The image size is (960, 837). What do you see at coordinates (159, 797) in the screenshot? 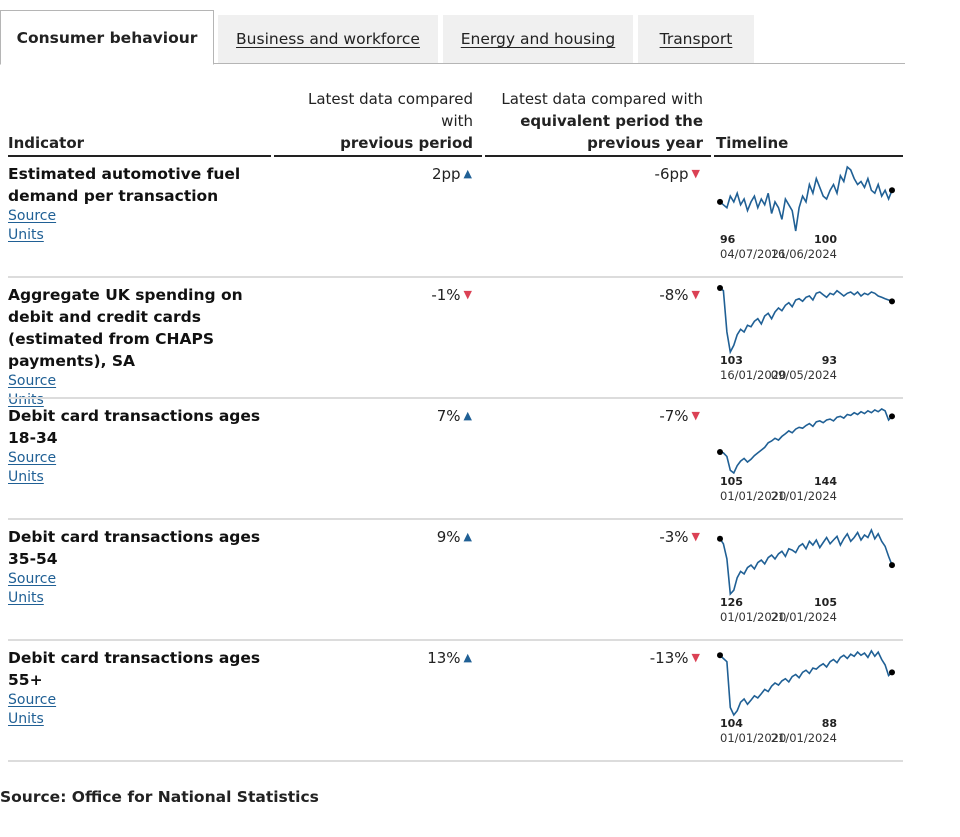
I see `footer-source: Source: Office for National Statistics` at bounding box center [159, 797].